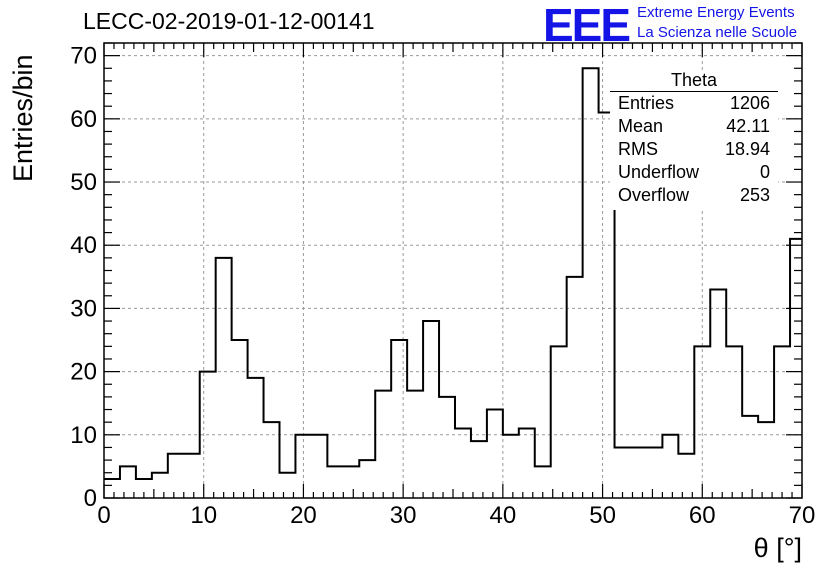 The height and width of the screenshot is (572, 836). I want to click on x-tick-label: 10, so click(203, 515).